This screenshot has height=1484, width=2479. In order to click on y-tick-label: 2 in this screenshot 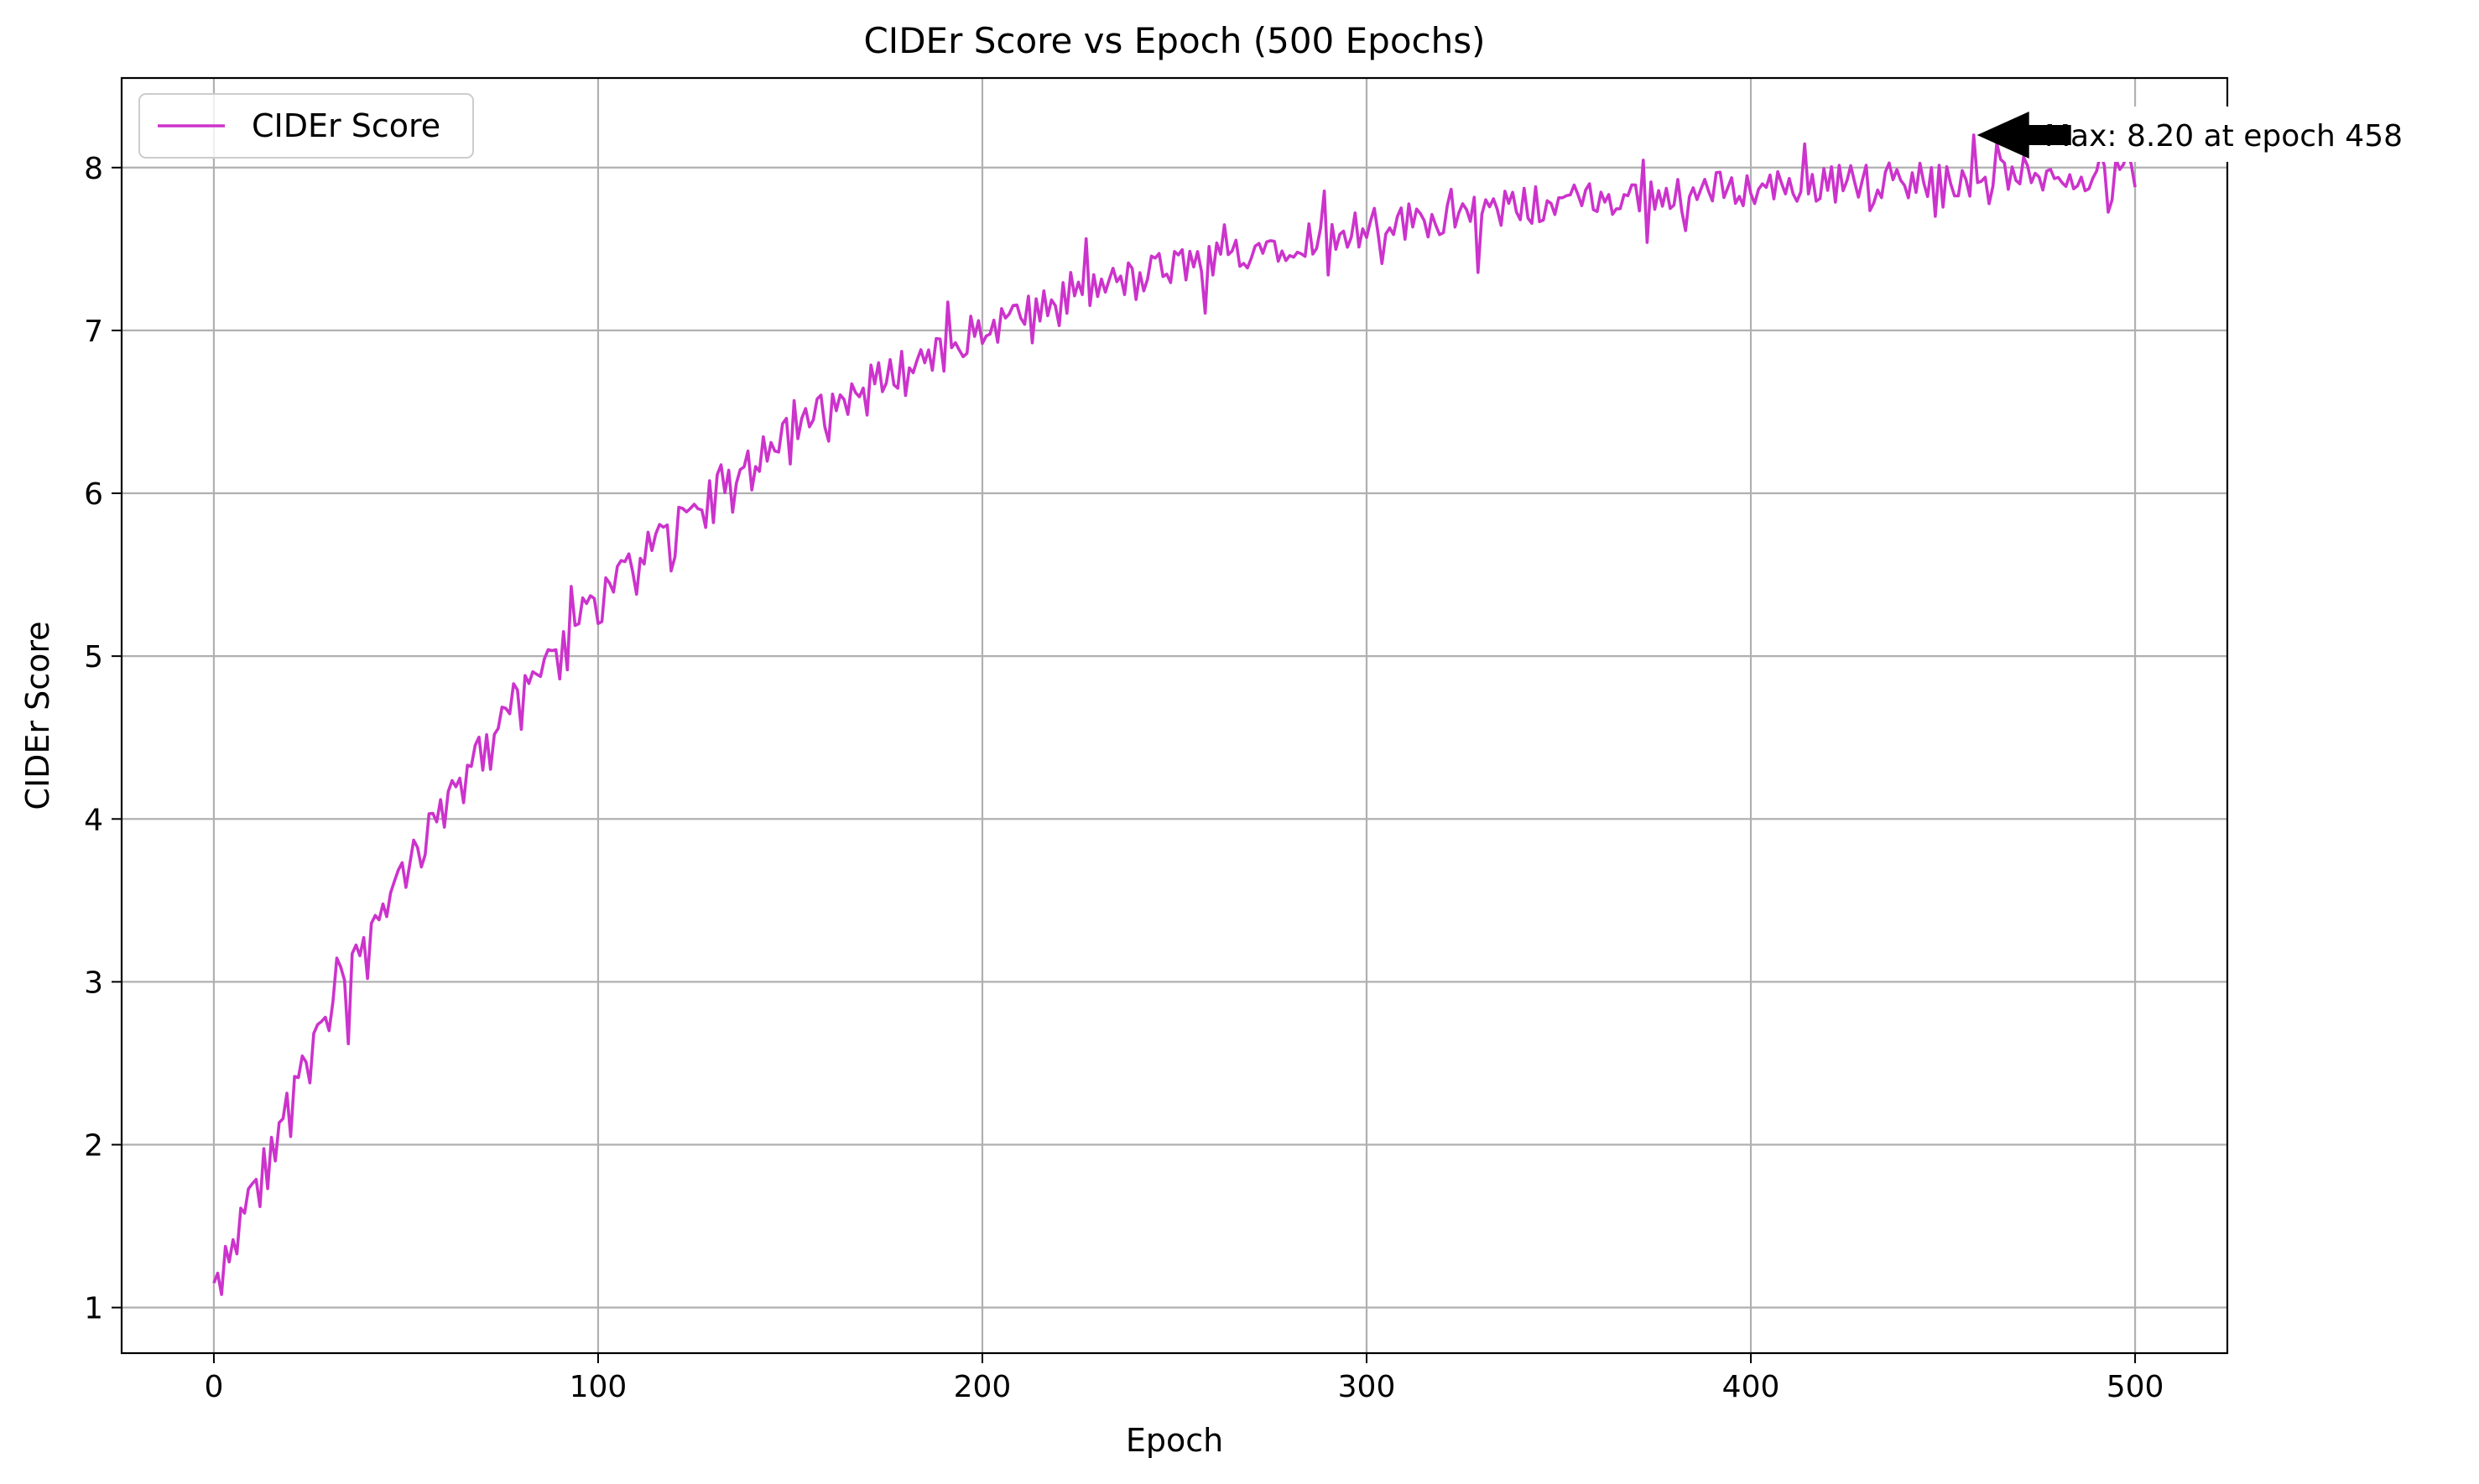, I will do `click(93, 1146)`.